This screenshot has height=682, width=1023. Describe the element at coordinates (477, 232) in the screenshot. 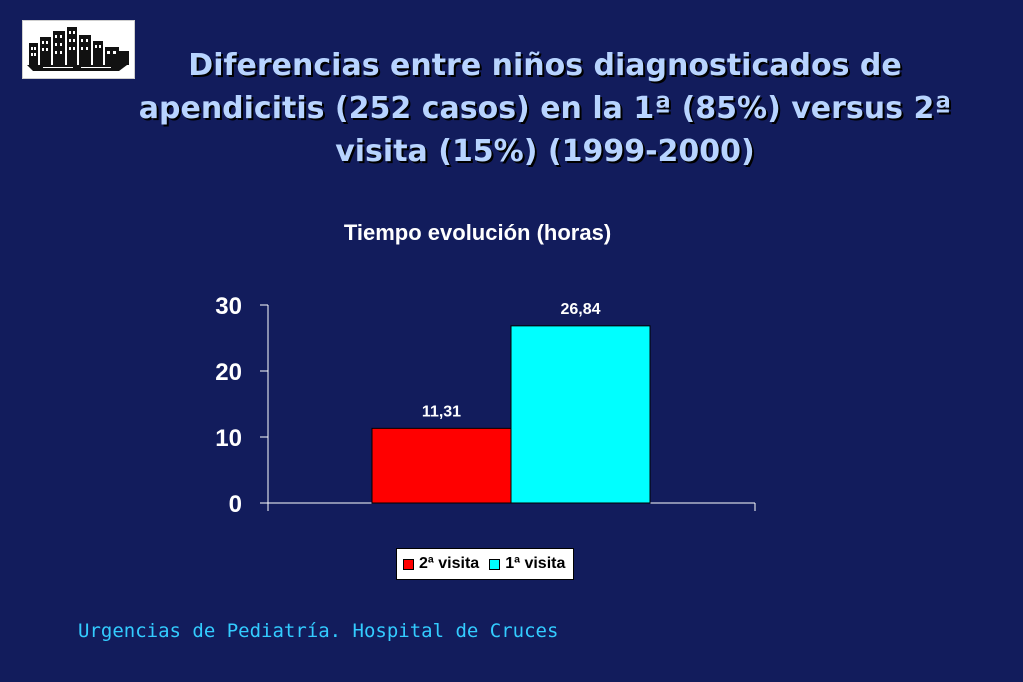

I see `chart-title: Tiempo evolución (horas)` at that location.